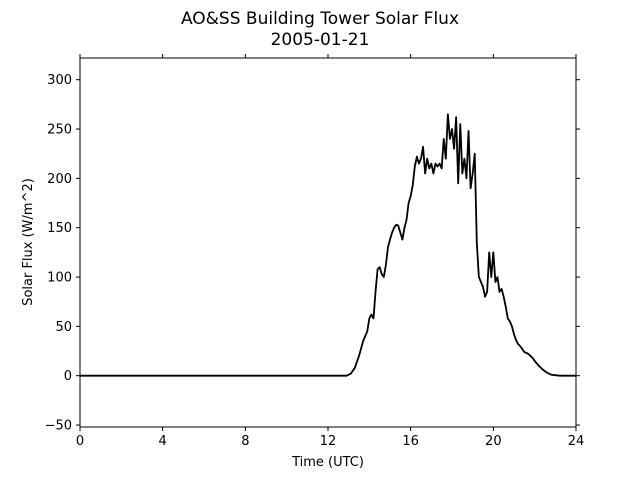  I want to click on x-tick-label: 16, so click(410, 441).